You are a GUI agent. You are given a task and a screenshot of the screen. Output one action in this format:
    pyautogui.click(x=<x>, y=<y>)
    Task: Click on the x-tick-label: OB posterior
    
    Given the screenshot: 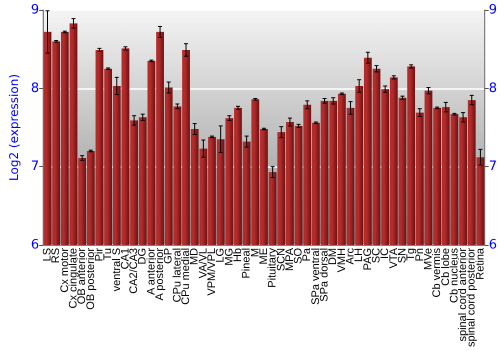 What is the action you would take?
    pyautogui.click(x=90, y=279)
    